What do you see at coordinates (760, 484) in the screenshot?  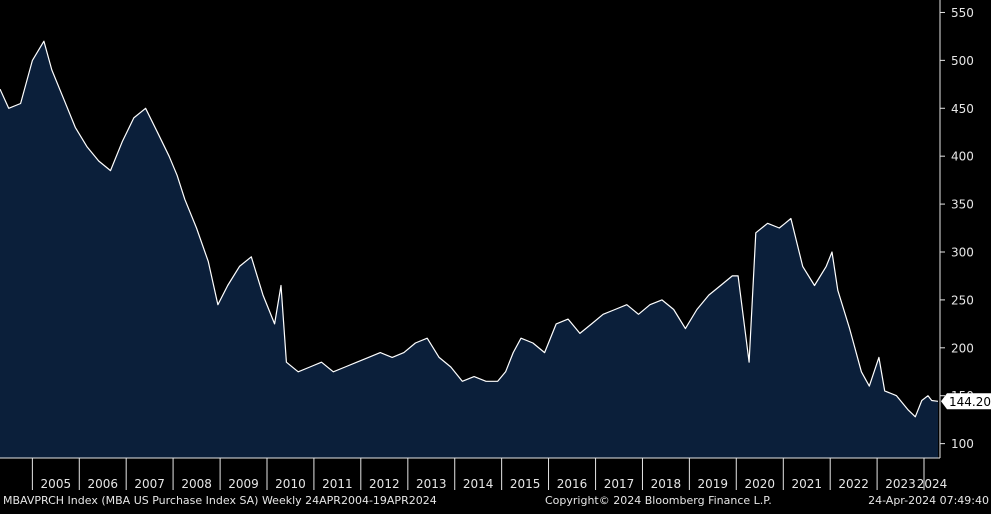 I see `x-tick-label-2020: 2020` at bounding box center [760, 484].